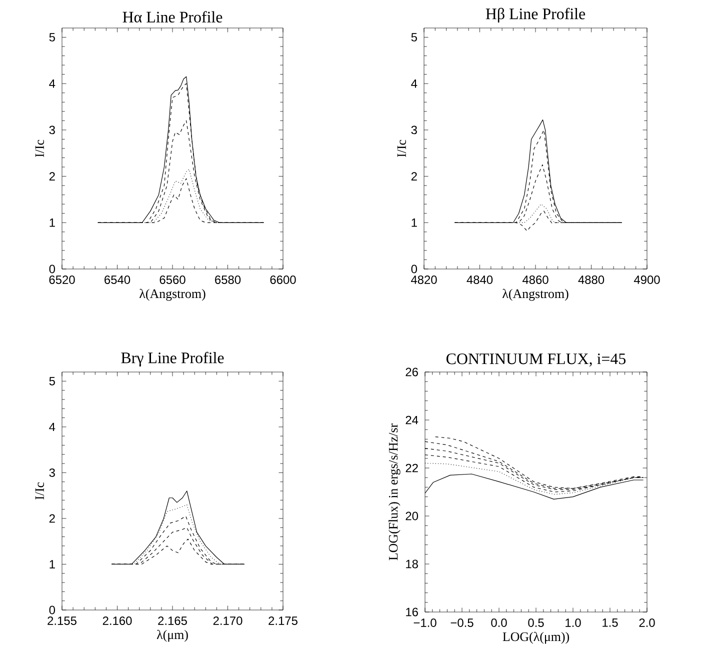 The image size is (702, 666). What do you see at coordinates (423, 280) in the screenshot?
I see `x-tick-label: 4820` at bounding box center [423, 280].